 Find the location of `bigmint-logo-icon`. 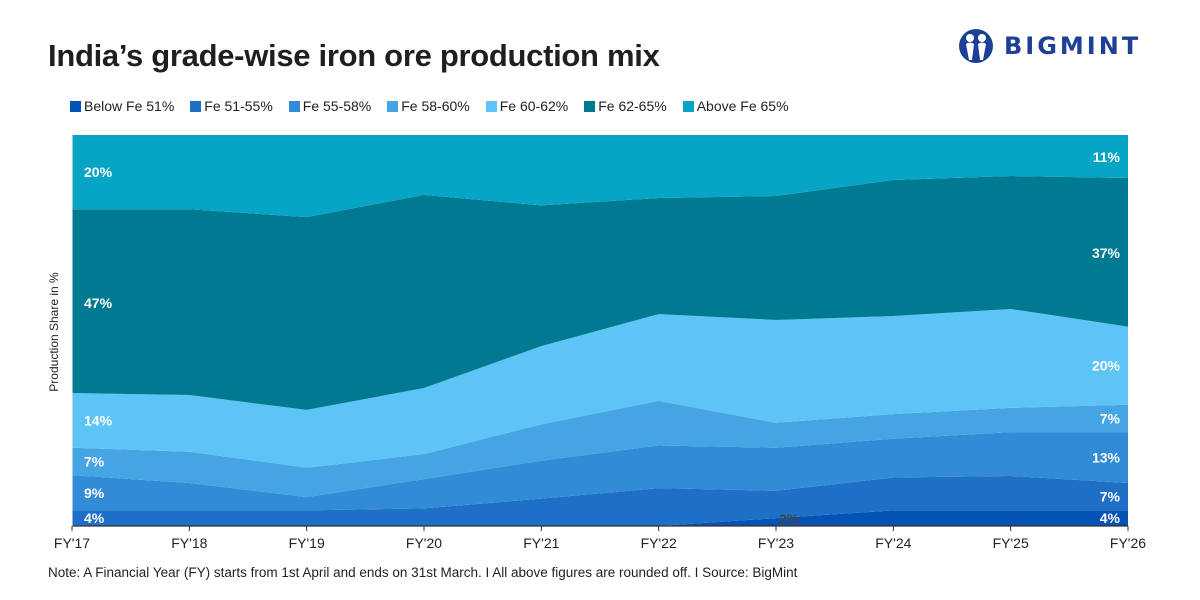

bigmint-logo-icon is located at coordinates (976, 46).